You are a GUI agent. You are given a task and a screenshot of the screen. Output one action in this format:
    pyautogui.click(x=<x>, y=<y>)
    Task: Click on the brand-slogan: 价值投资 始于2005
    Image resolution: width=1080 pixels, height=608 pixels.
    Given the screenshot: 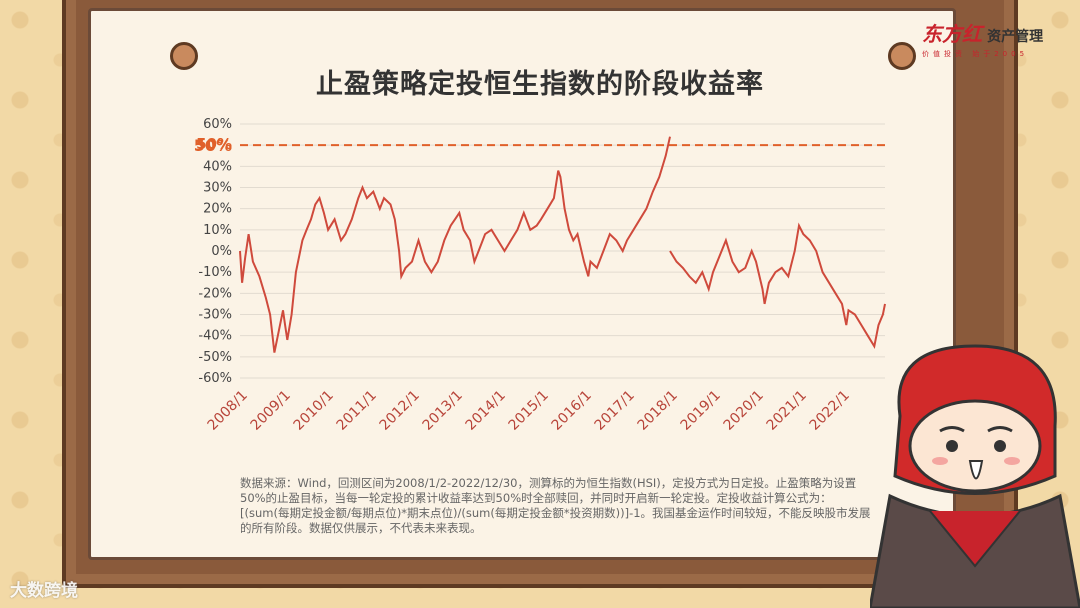 What is the action you would take?
    pyautogui.click(x=975, y=54)
    